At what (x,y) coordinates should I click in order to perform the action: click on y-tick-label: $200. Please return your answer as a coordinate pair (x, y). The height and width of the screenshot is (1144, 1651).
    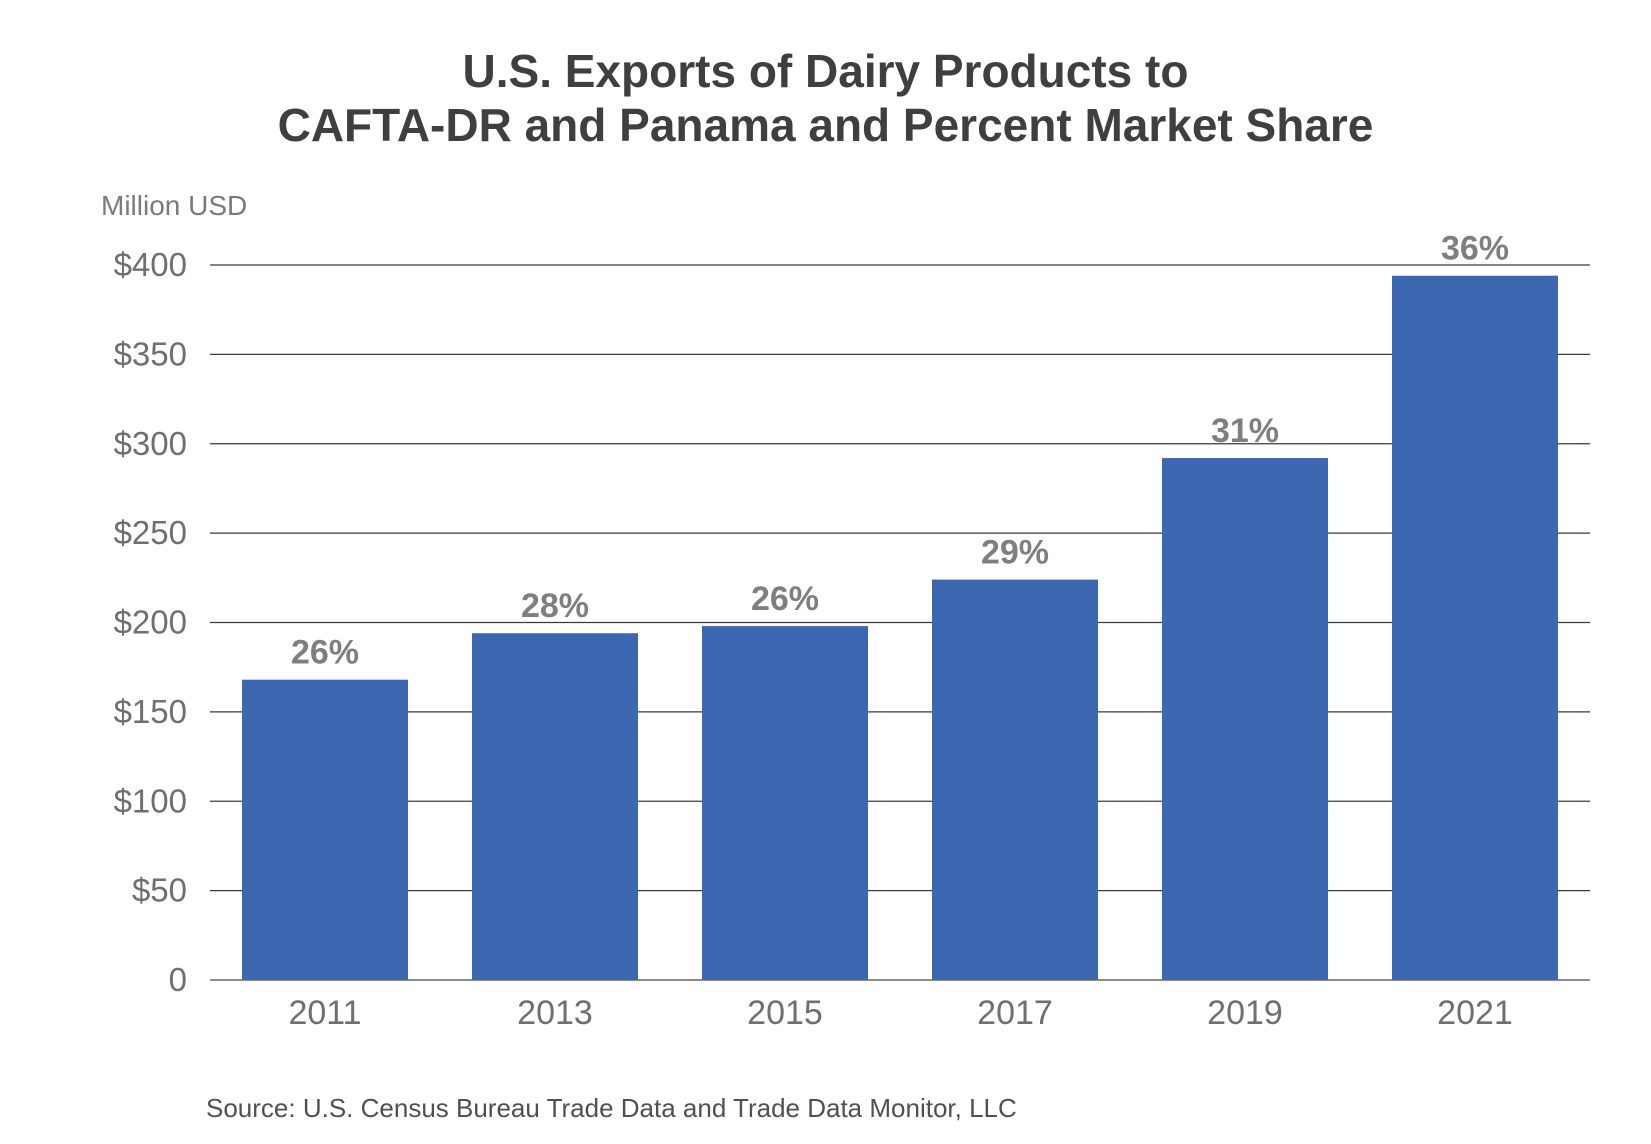
    Looking at the image, I should click on (150, 622).